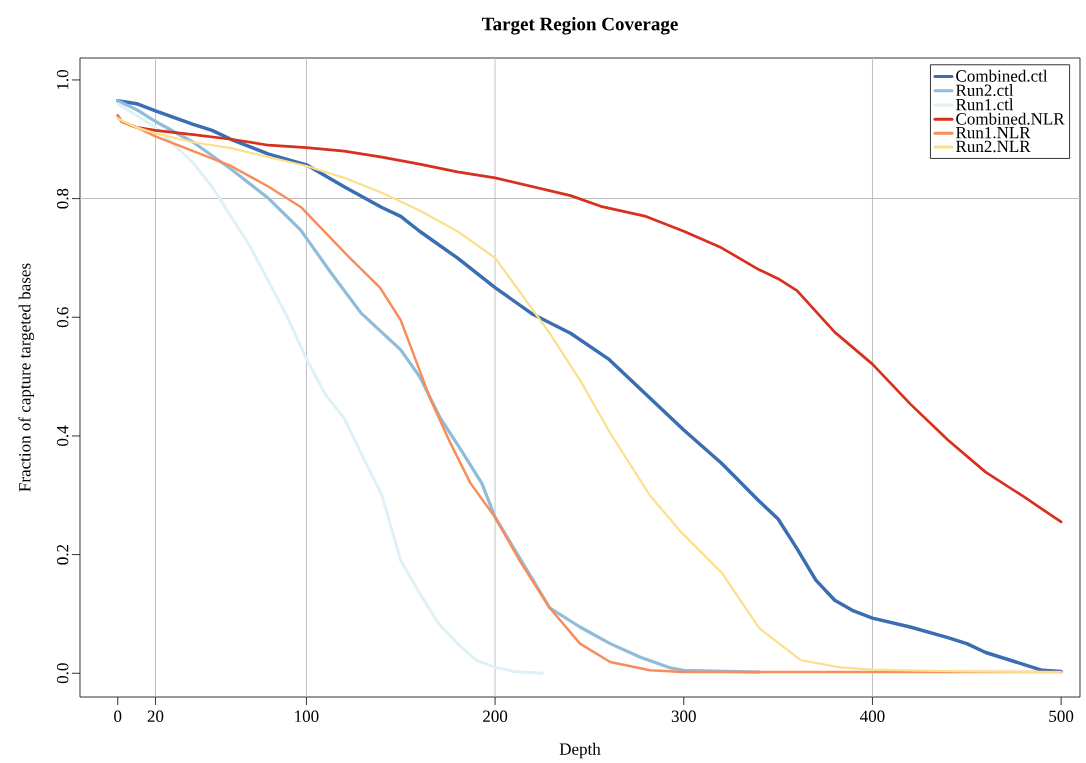 The width and height of the screenshot is (1086, 763). I want to click on y-tick-label: 0.6, so click(62, 317).